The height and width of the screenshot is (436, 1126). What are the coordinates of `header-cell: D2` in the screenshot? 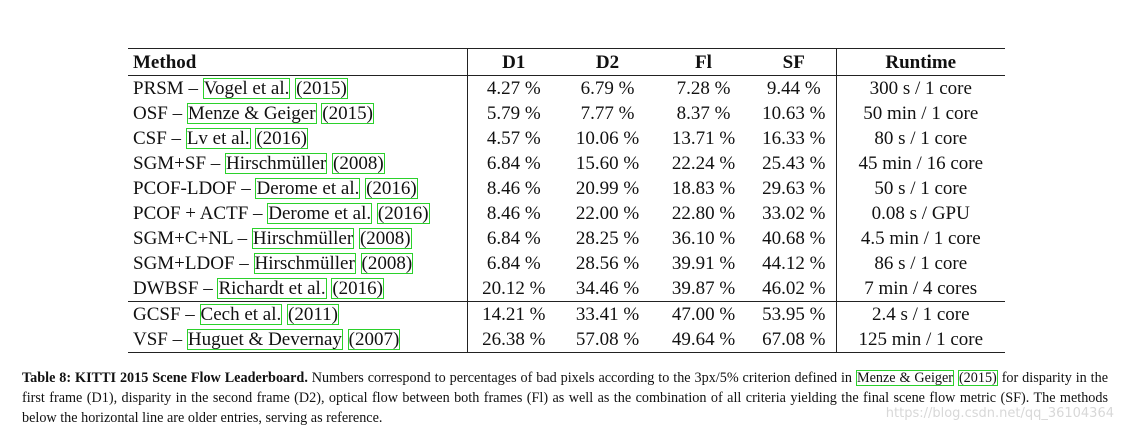 It's located at (607, 62).